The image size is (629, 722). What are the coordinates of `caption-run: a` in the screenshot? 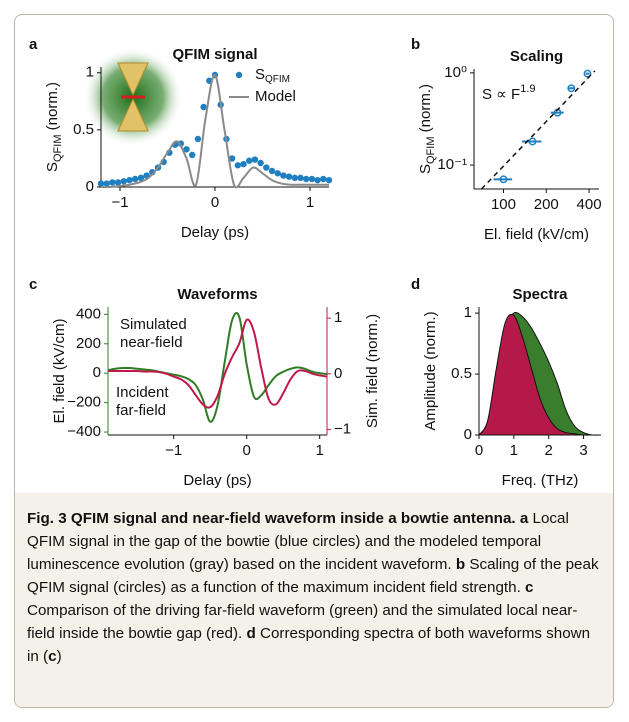 It's located at (524, 518).